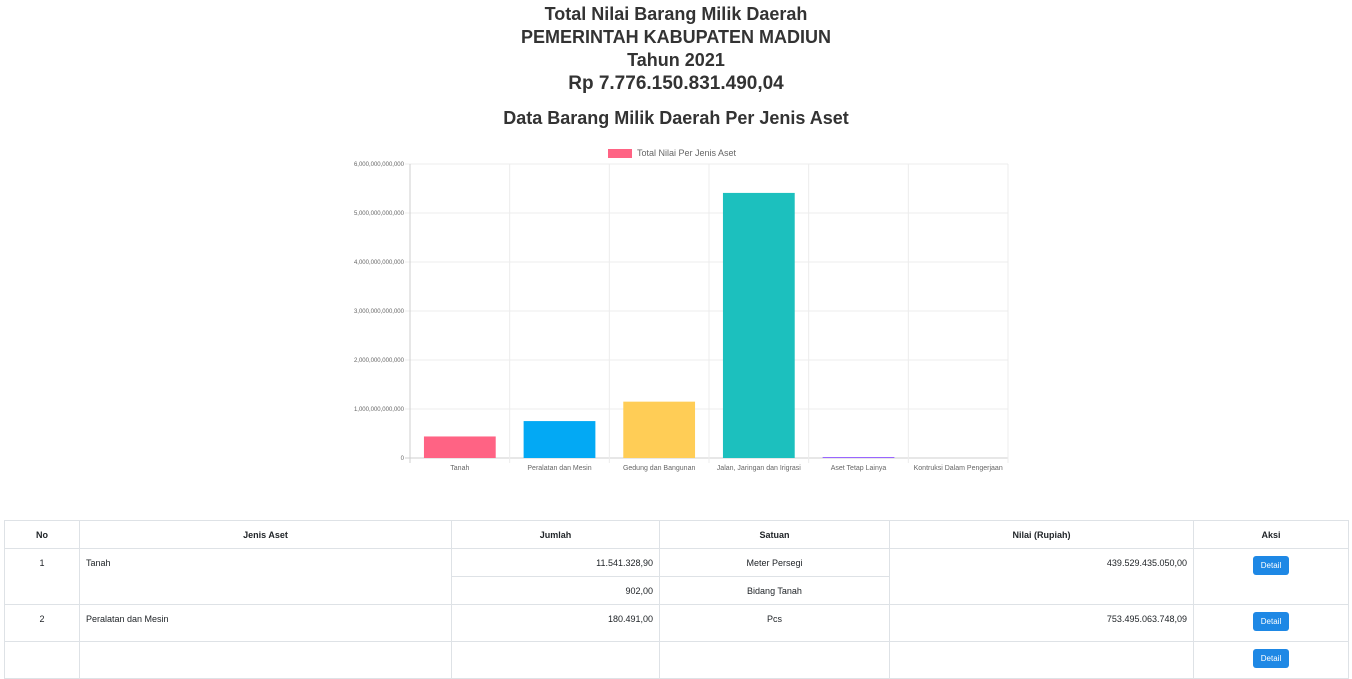  Describe the element at coordinates (42, 623) in the screenshot. I see `cell-no: 2` at that location.